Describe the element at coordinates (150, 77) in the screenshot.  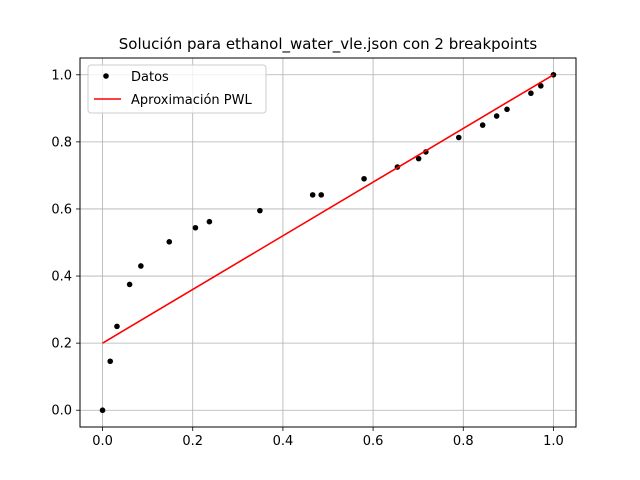
I see `legend-label-datos: Datos` at that location.